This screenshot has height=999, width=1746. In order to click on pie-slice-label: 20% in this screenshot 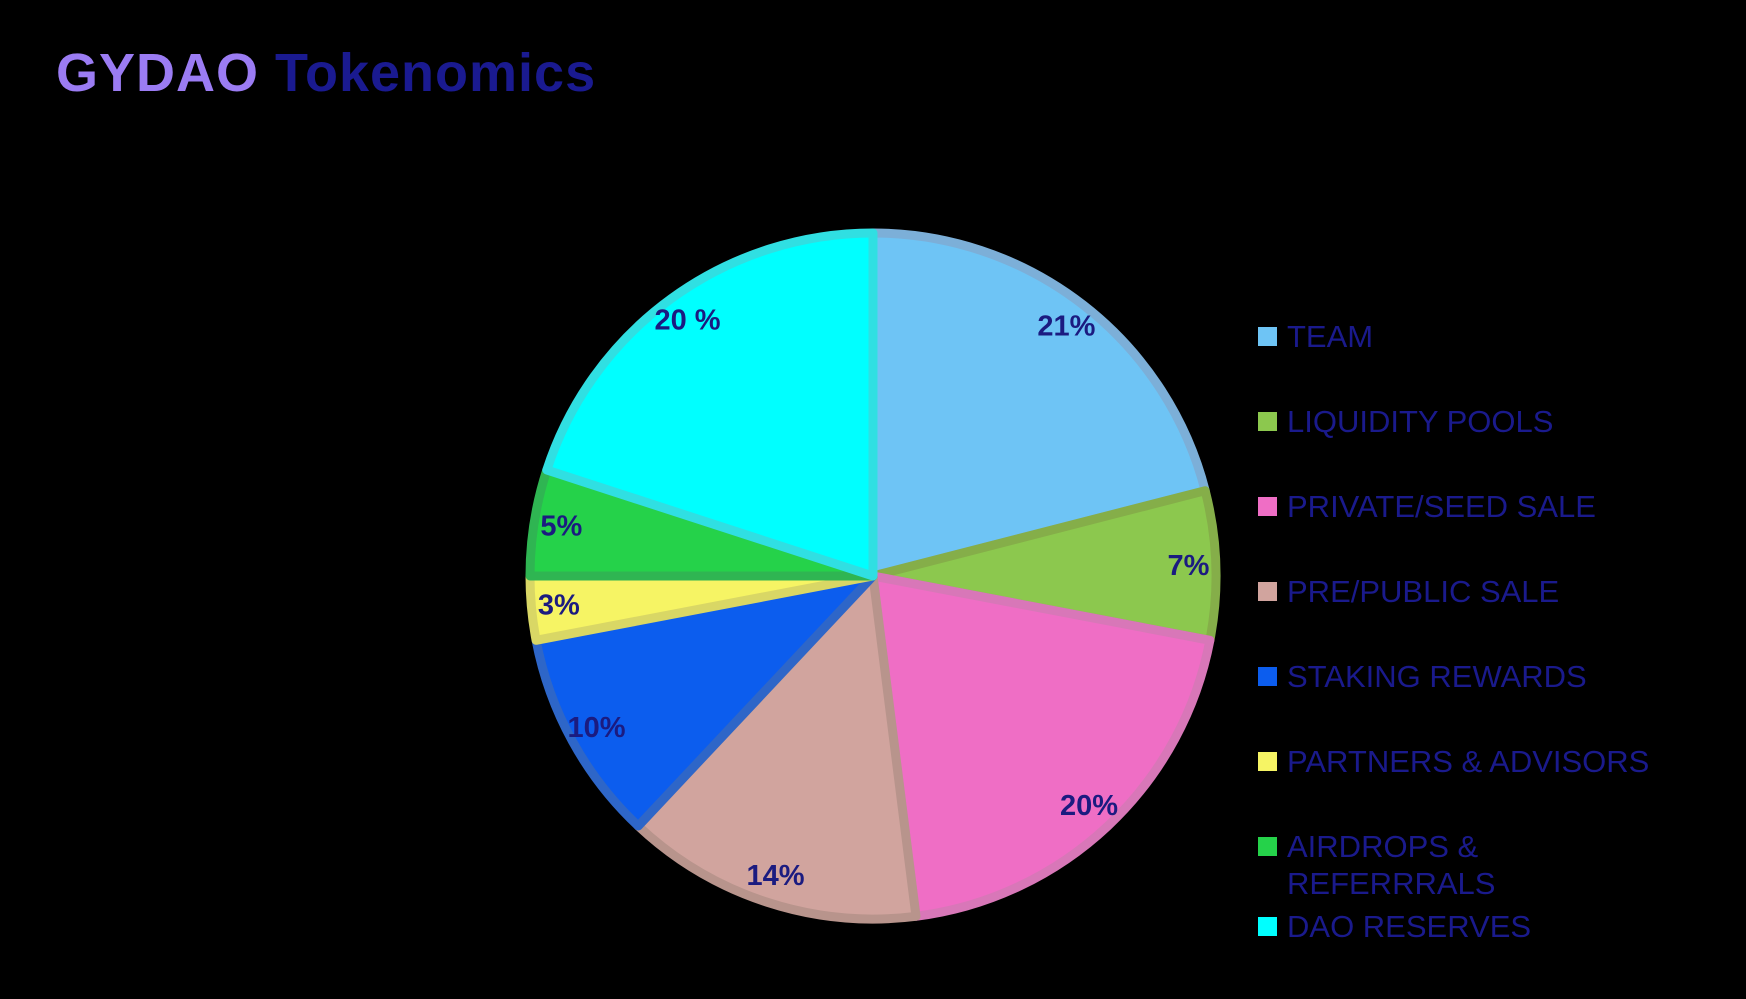, I will do `click(1089, 806)`.